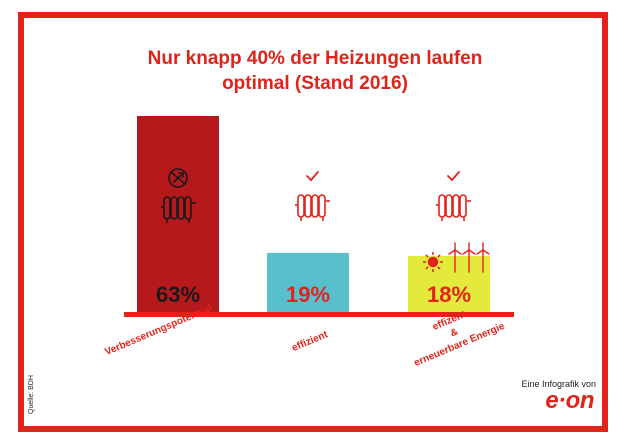  I want to click on value-label-2: 19%, so click(308, 294).